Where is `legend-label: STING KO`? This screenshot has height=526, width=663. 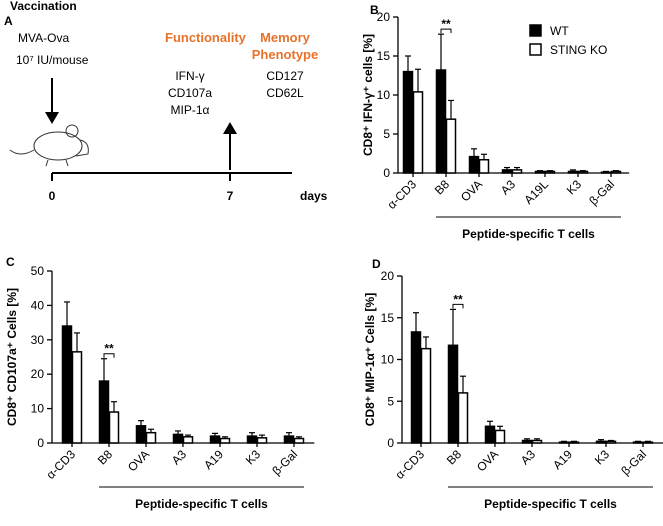 legend-label: STING KO is located at coordinates (578, 50).